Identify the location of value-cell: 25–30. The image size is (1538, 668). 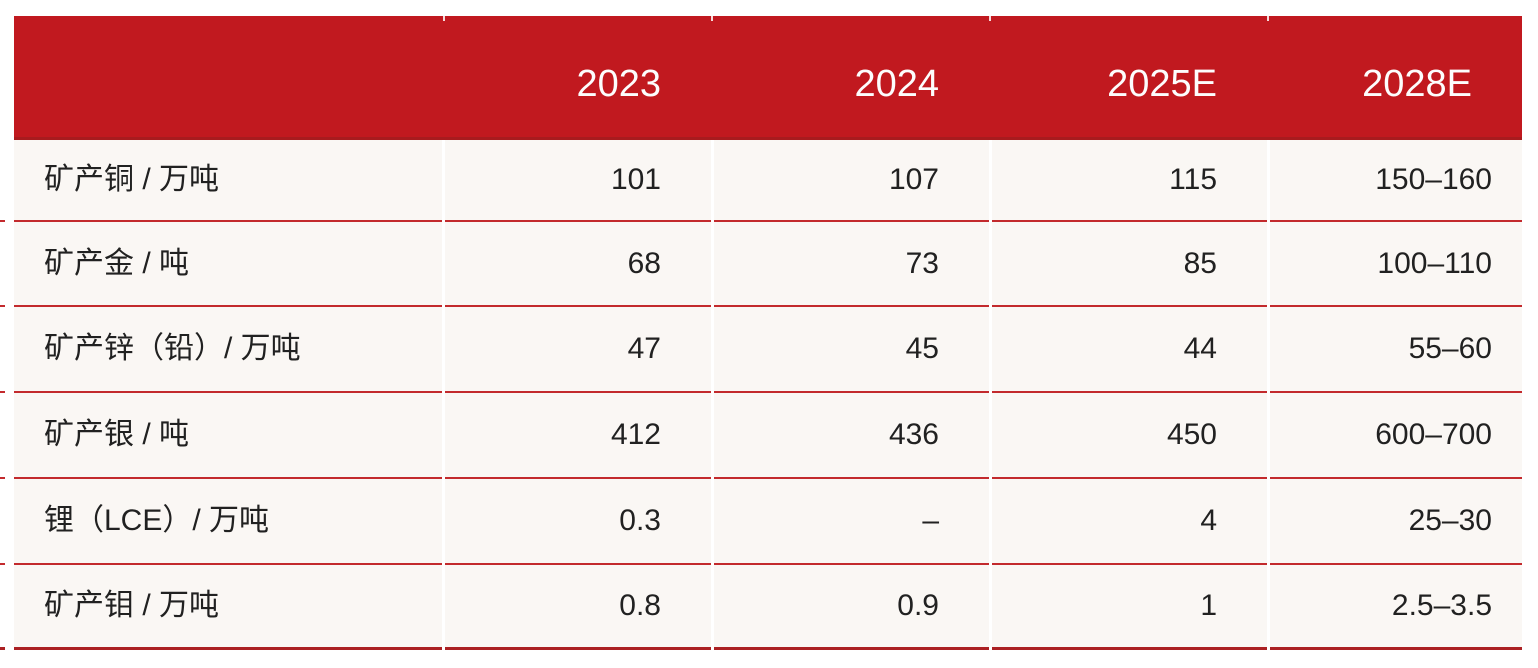
(1396, 522).